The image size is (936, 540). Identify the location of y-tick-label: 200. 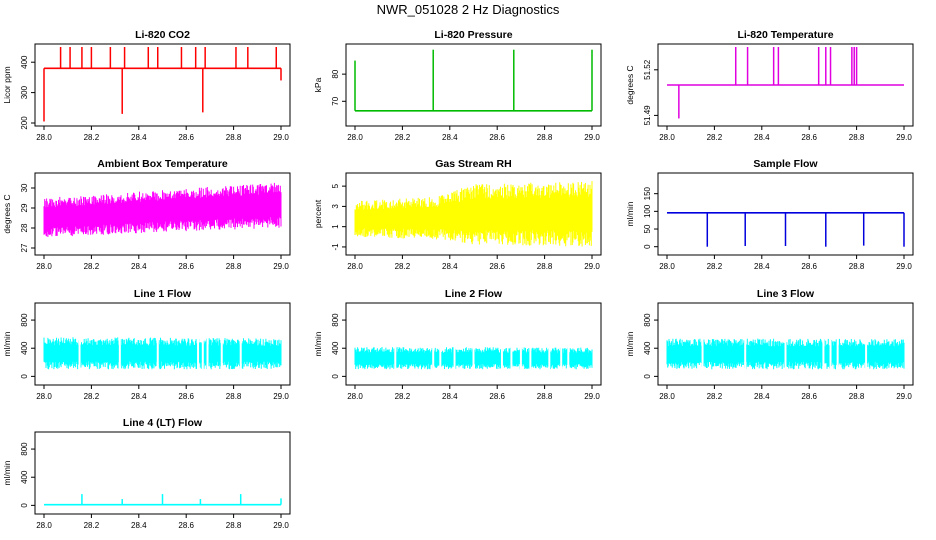
(24, 123).